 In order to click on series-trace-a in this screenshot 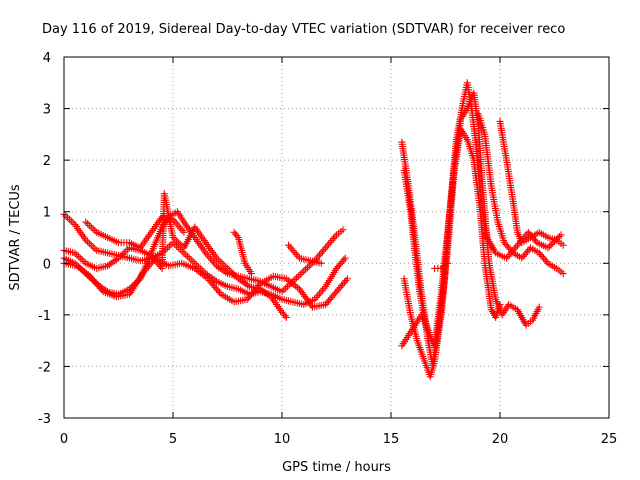, I will do `click(204, 259)`.